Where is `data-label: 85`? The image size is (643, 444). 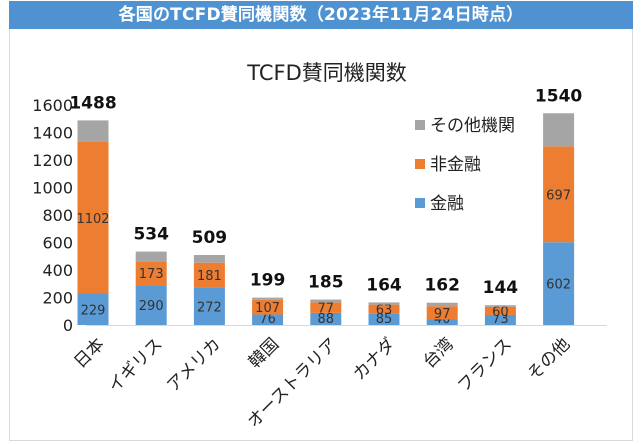
data-label: 85 is located at coordinates (384, 319).